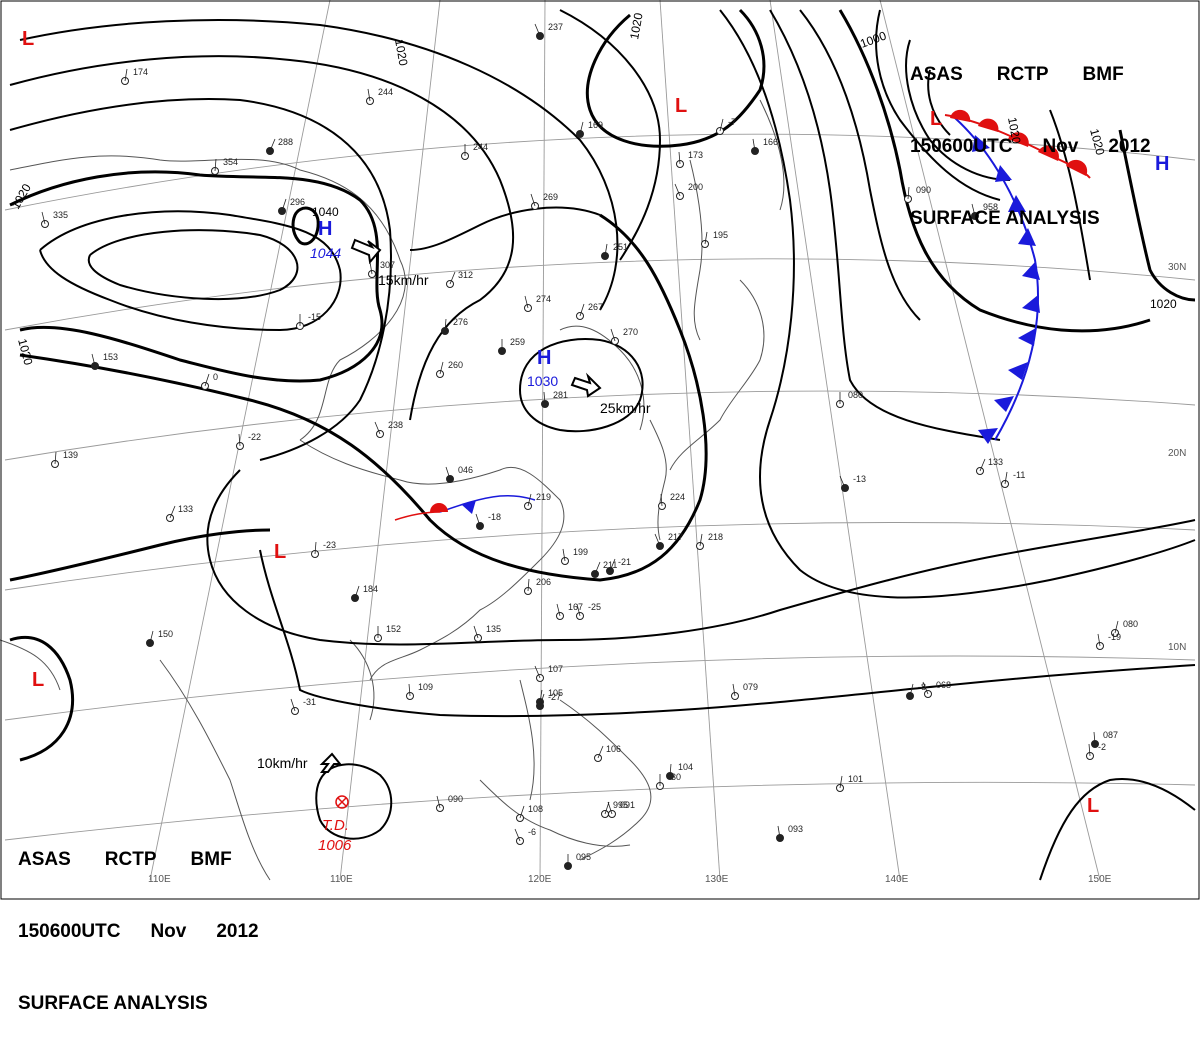 Image resolution: width=1200 pixels, height=1040 pixels. Describe the element at coordinates (543, 299) in the screenshot. I see `station-value: 274` at that location.